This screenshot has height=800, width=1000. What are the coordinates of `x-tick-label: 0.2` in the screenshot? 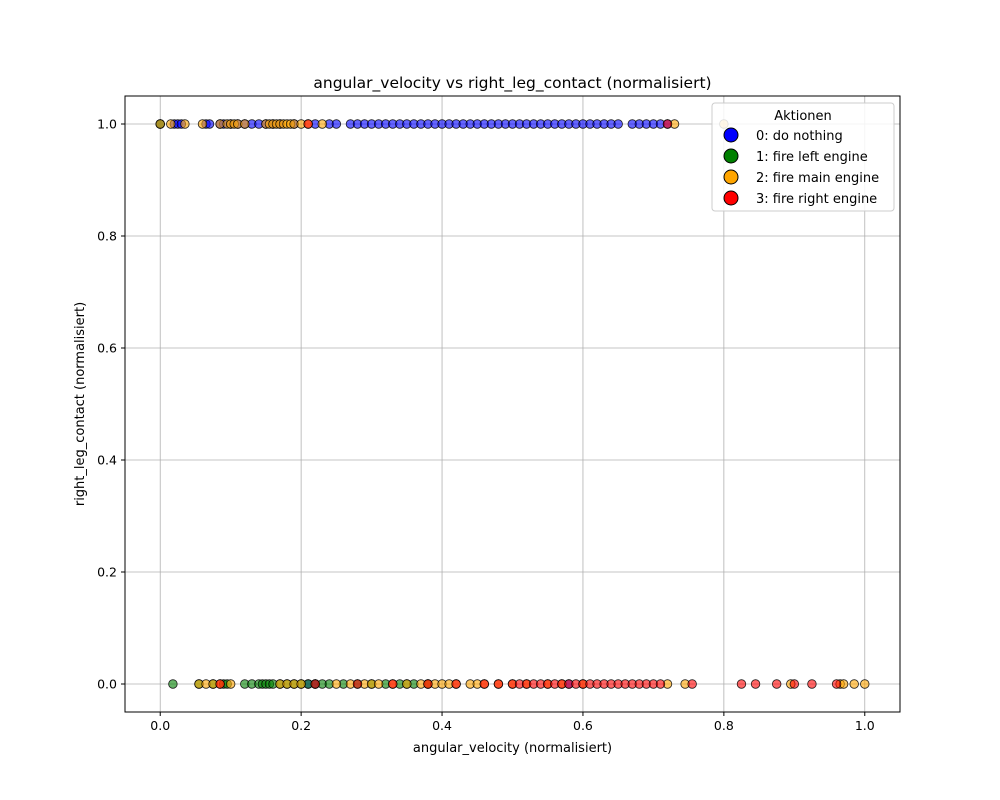 It's located at (301, 725).